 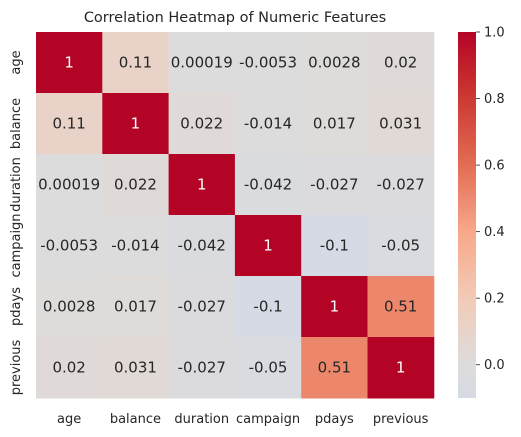 I want to click on y-tick-label: pdays, so click(x=16, y=306).